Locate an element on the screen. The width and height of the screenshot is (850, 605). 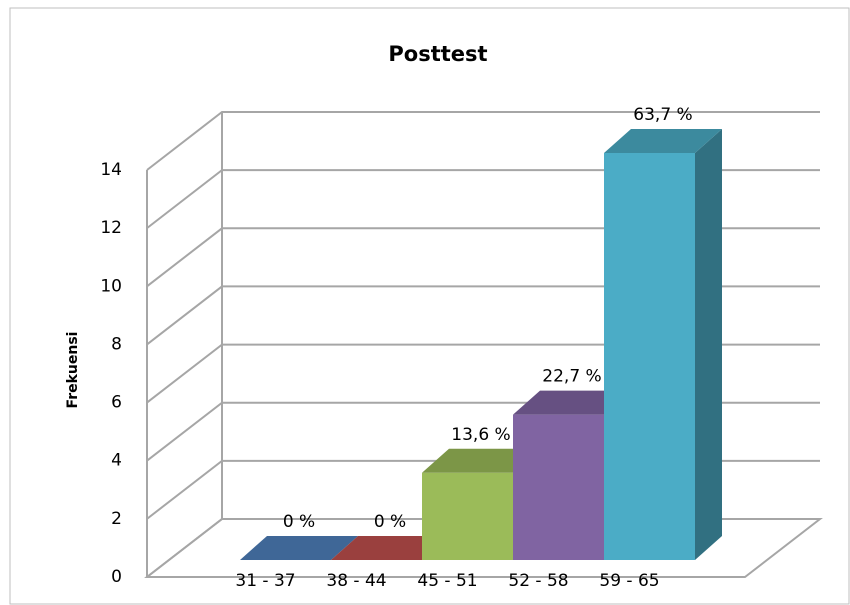
y-tick-label: 12 is located at coordinates (111, 228).